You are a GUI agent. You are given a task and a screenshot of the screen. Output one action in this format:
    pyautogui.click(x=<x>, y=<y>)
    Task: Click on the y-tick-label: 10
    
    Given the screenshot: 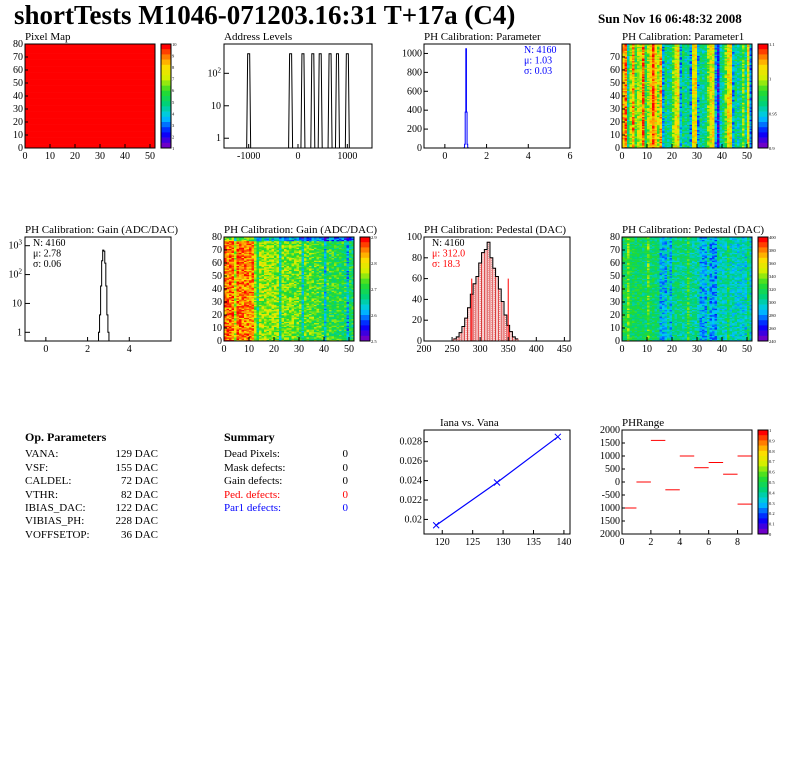 What is the action you would take?
    pyautogui.click(x=18, y=135)
    